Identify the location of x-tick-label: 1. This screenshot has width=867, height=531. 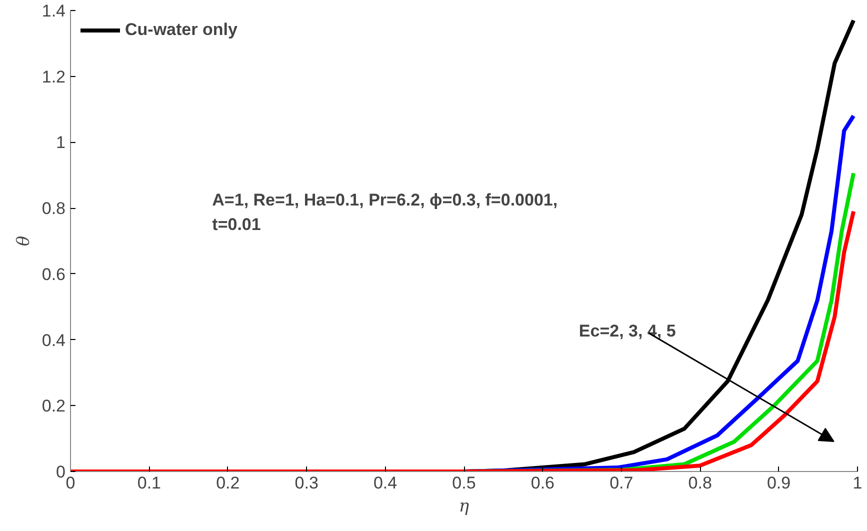
(857, 483).